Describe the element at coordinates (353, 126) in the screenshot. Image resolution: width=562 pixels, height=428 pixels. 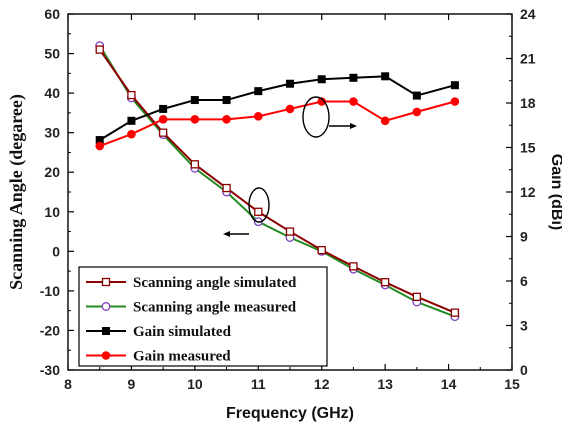
I see `annotation-arrowhead-gain` at that location.